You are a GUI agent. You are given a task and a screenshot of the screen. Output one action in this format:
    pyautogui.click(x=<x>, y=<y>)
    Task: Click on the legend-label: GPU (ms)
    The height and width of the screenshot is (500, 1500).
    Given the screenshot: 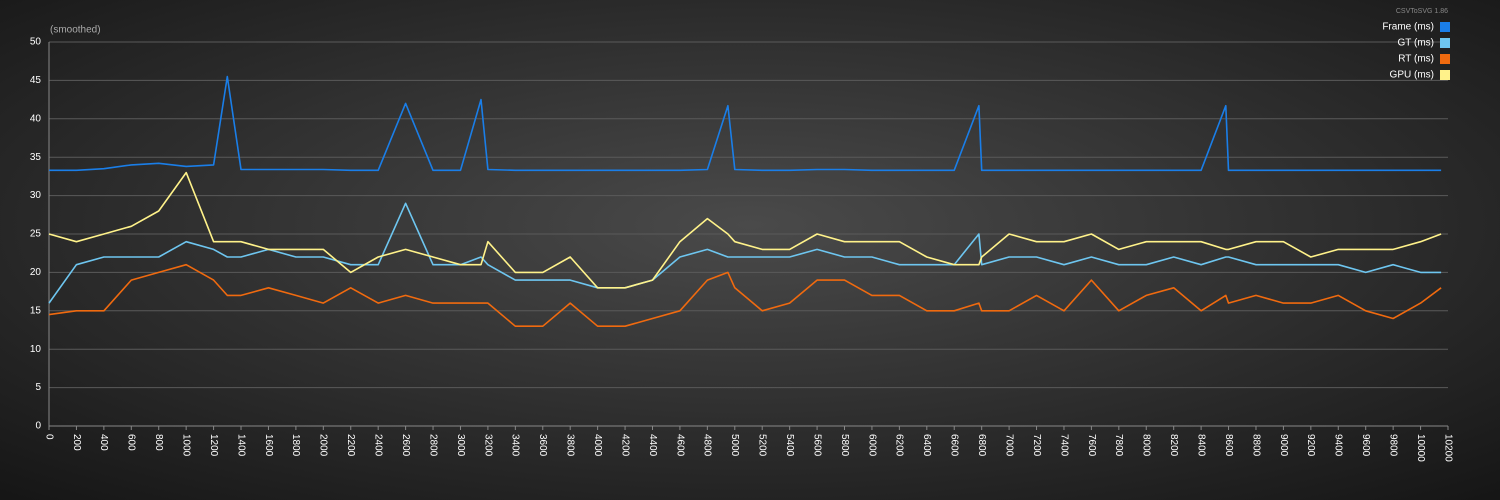 What is the action you would take?
    pyautogui.click(x=1412, y=75)
    